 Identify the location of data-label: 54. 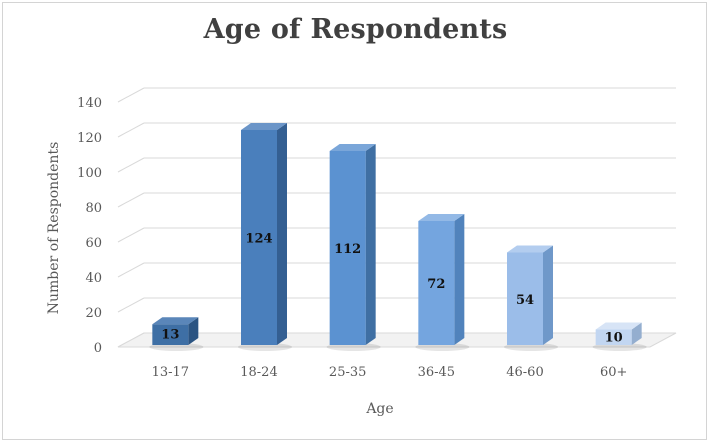
(525, 300).